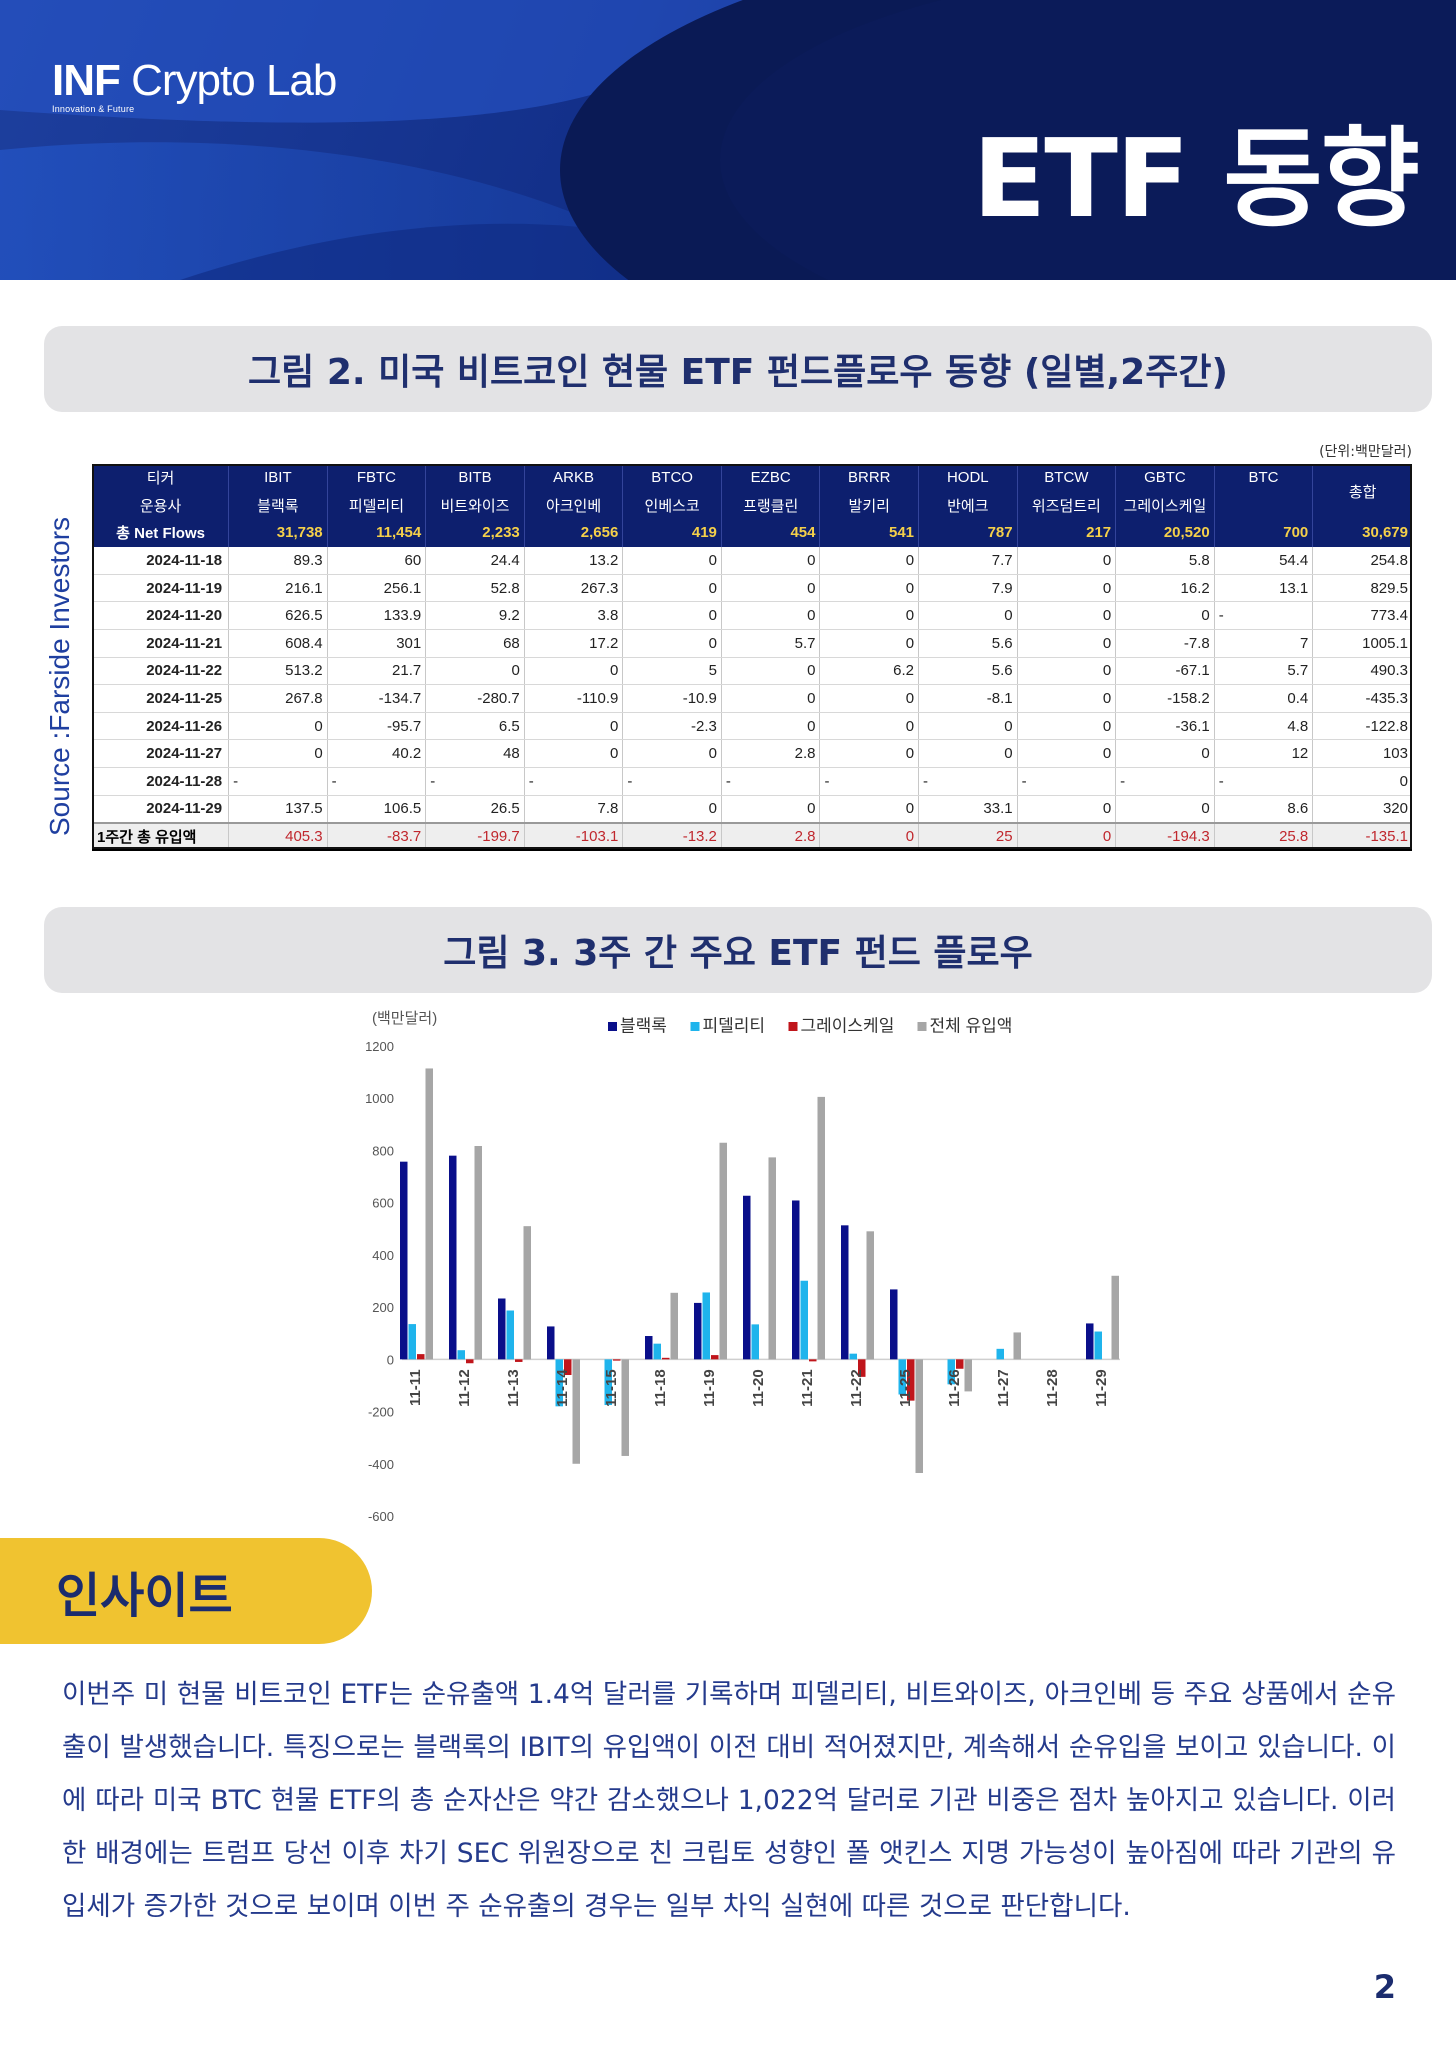 The height and width of the screenshot is (2058, 1456). What do you see at coordinates (1263, 588) in the screenshot?
I see `value-cell: 13.1` at bounding box center [1263, 588].